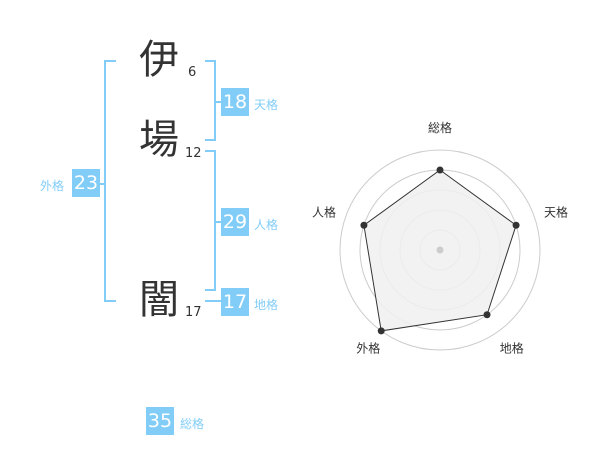  What do you see at coordinates (193, 312) in the screenshot?
I see `stroke-count-3: 17` at bounding box center [193, 312].